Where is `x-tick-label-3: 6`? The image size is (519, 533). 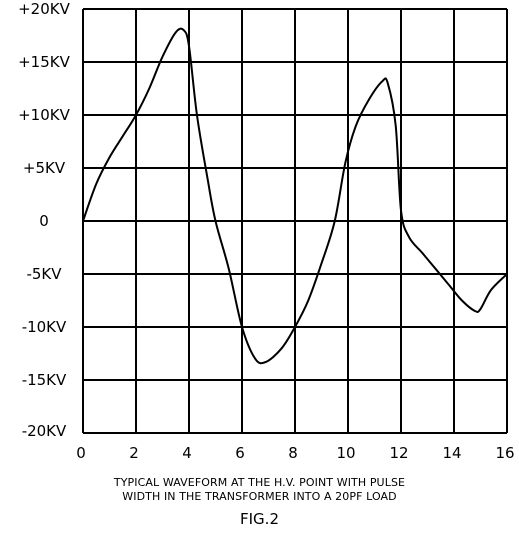 x-tick-label-3: 6 is located at coordinates (240, 453).